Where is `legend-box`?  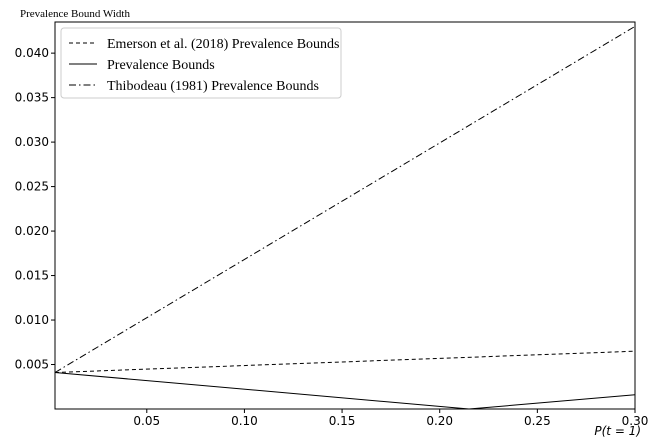 legend-box is located at coordinates (201, 63).